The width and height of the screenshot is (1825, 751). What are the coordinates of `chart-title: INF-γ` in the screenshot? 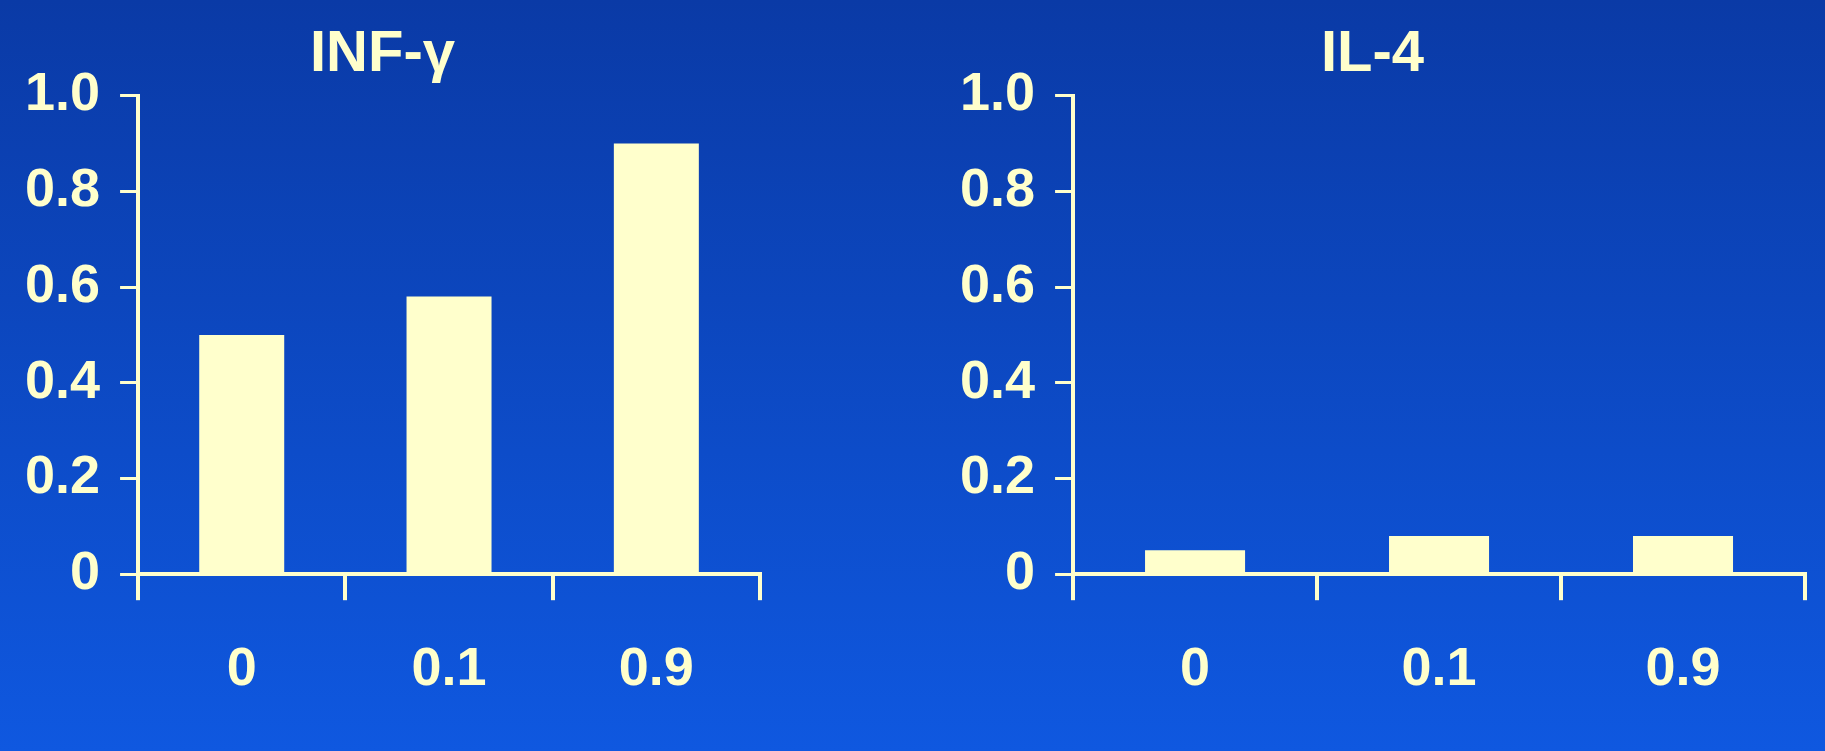 It's located at (383, 50).